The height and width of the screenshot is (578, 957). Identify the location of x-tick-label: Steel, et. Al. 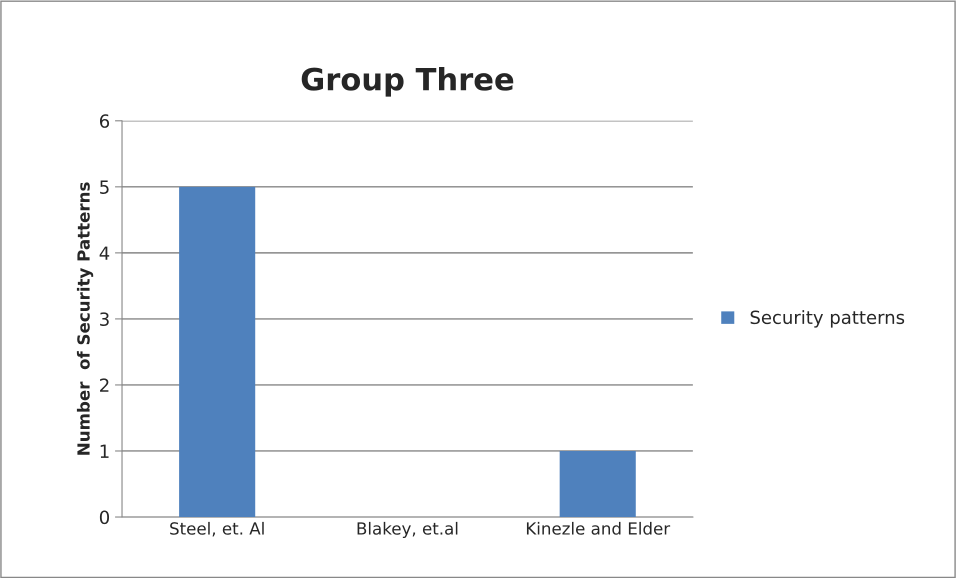
(217, 529).